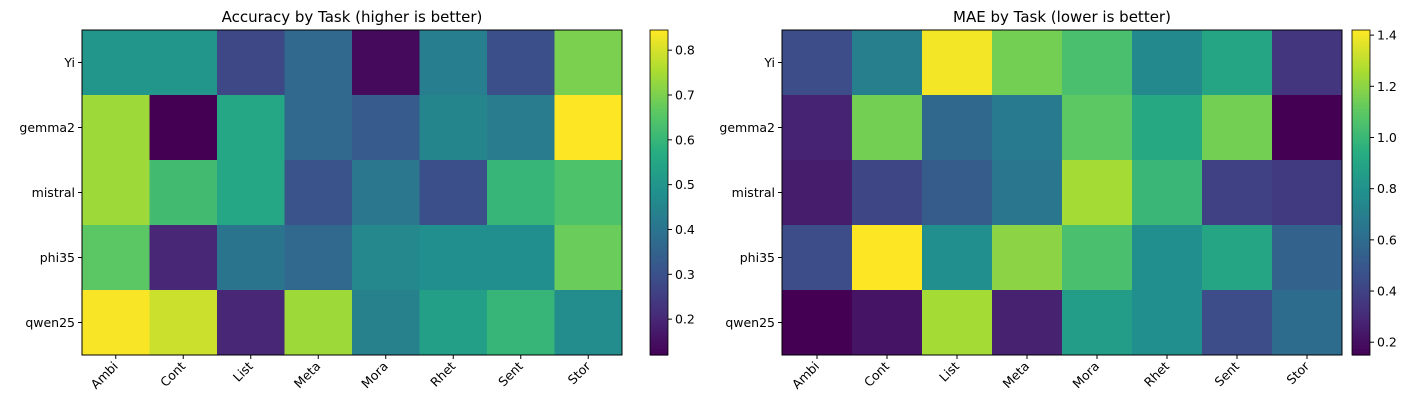  What do you see at coordinates (1387, 342) in the screenshot?
I see `colorbar-tick-label: 0.2` at bounding box center [1387, 342].